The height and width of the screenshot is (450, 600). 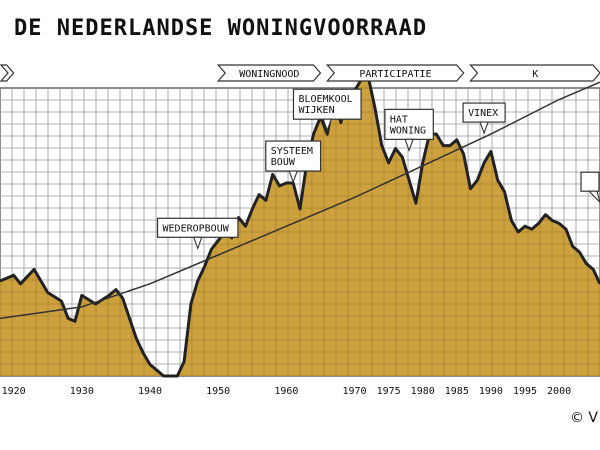 I want to click on annotation-label: SYSTEEM, so click(x=292, y=151).